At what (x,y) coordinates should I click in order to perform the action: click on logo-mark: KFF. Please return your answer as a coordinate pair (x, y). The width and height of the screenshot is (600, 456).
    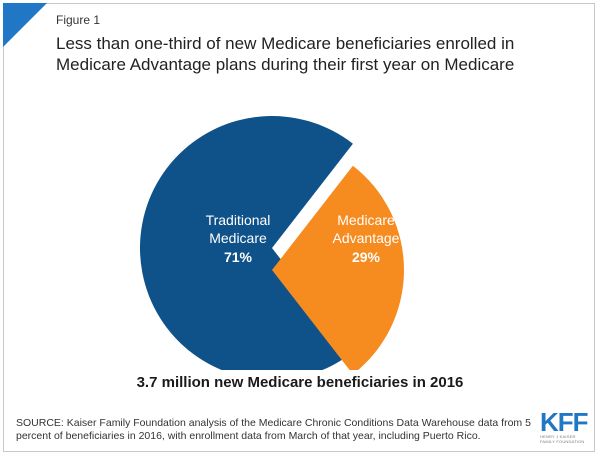
    Looking at the image, I should click on (564, 422).